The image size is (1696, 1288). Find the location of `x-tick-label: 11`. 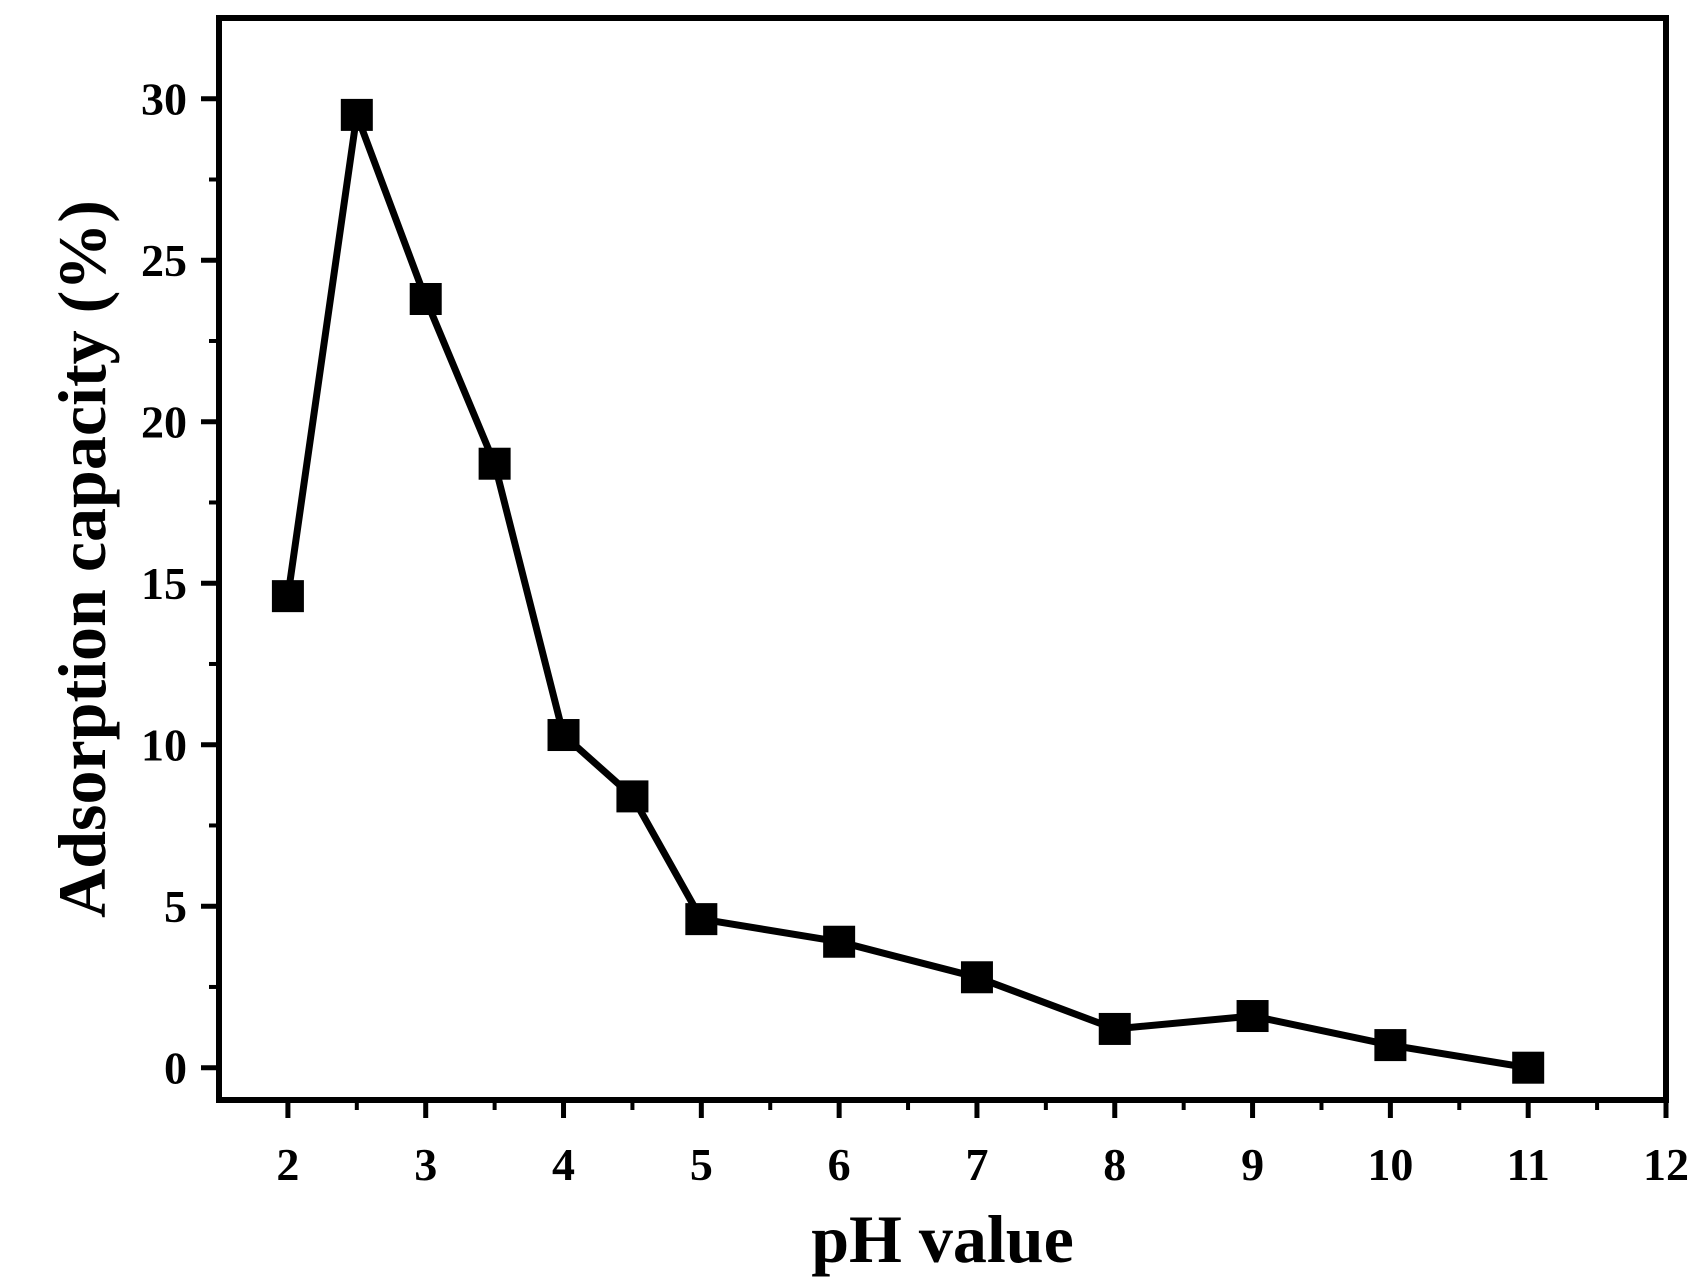

x-tick-label: 11 is located at coordinates (1527, 1164).